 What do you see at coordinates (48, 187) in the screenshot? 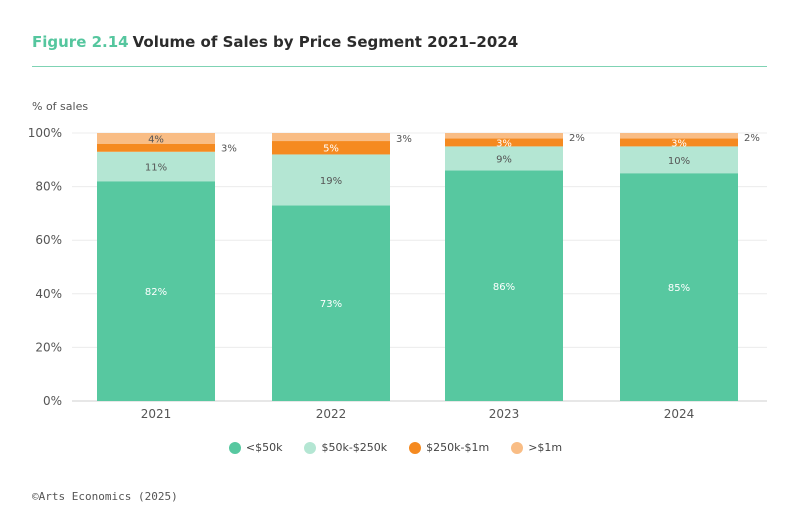
I see `y-tick-label: 80%` at bounding box center [48, 187].